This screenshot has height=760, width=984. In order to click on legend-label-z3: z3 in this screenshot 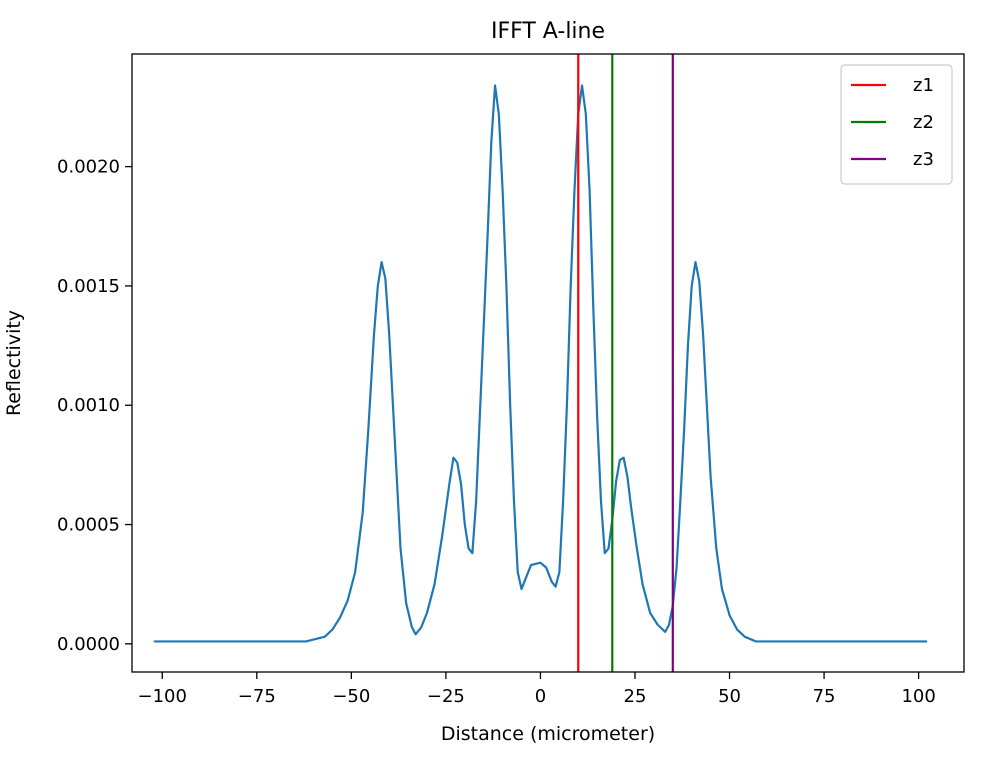, I will do `click(923, 159)`.